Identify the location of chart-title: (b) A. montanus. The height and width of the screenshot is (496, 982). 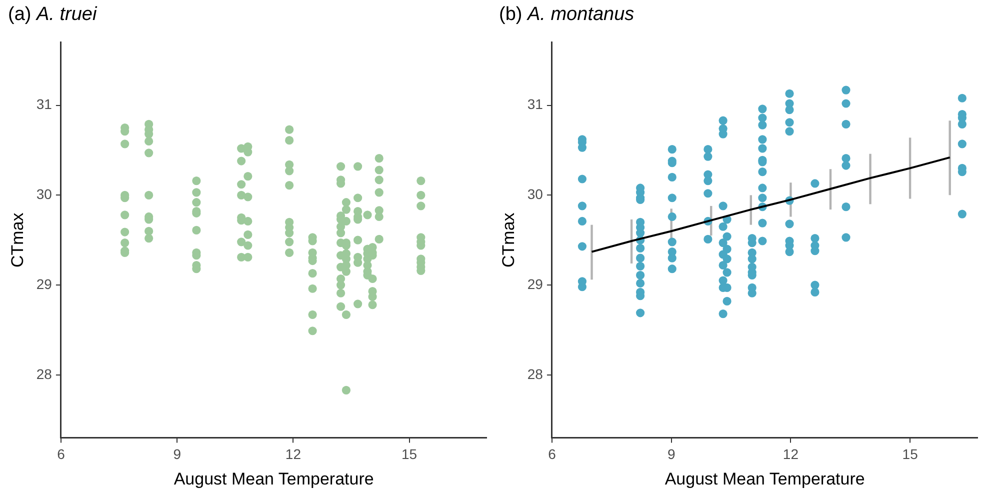
(566, 14).